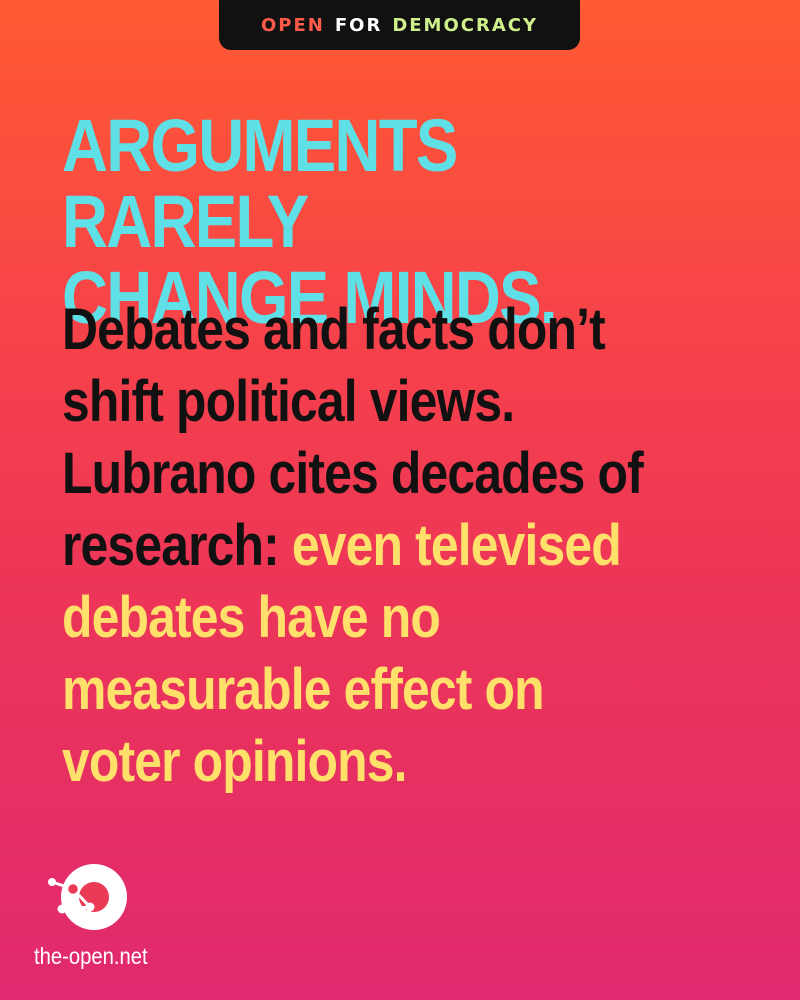 The width and height of the screenshot is (800, 1000). I want to click on badge-word-for: FOR, so click(358, 25).